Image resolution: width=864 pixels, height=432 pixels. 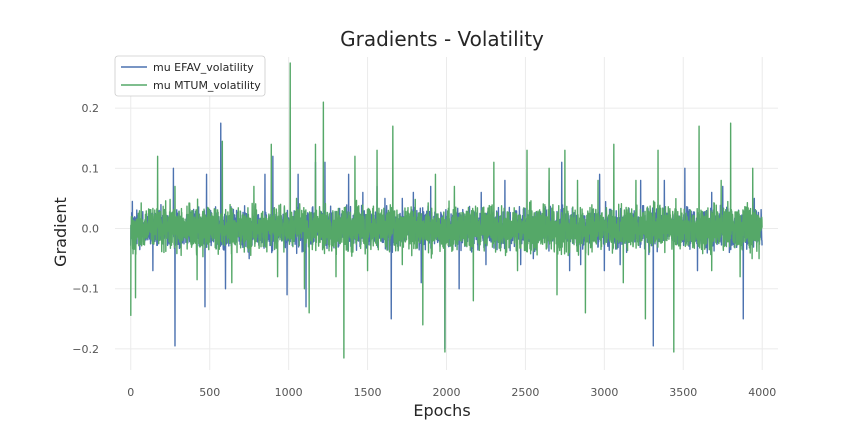 What do you see at coordinates (447, 392) in the screenshot?
I see `x-tick-label: 2000` at bounding box center [447, 392].